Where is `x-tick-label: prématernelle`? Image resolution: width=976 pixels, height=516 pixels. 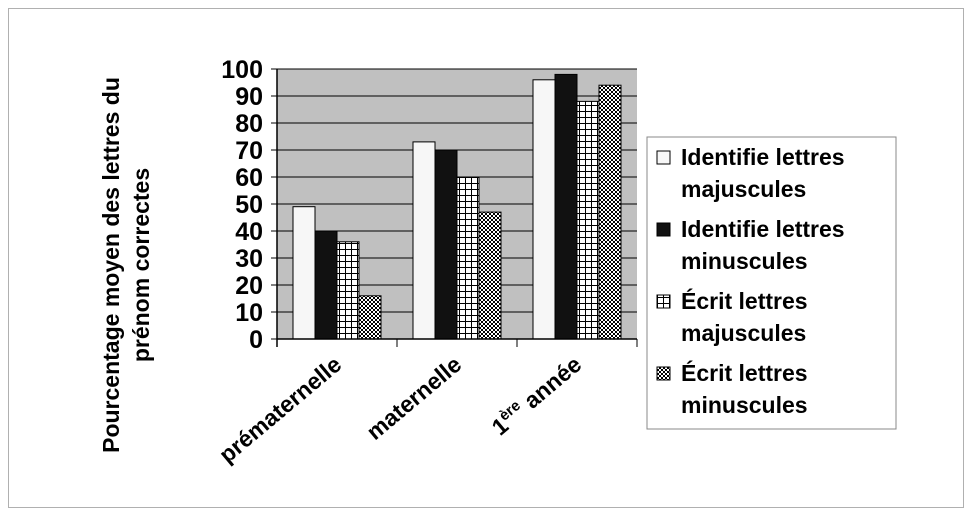
x-tick-label: prématernelle is located at coordinates (280, 409).